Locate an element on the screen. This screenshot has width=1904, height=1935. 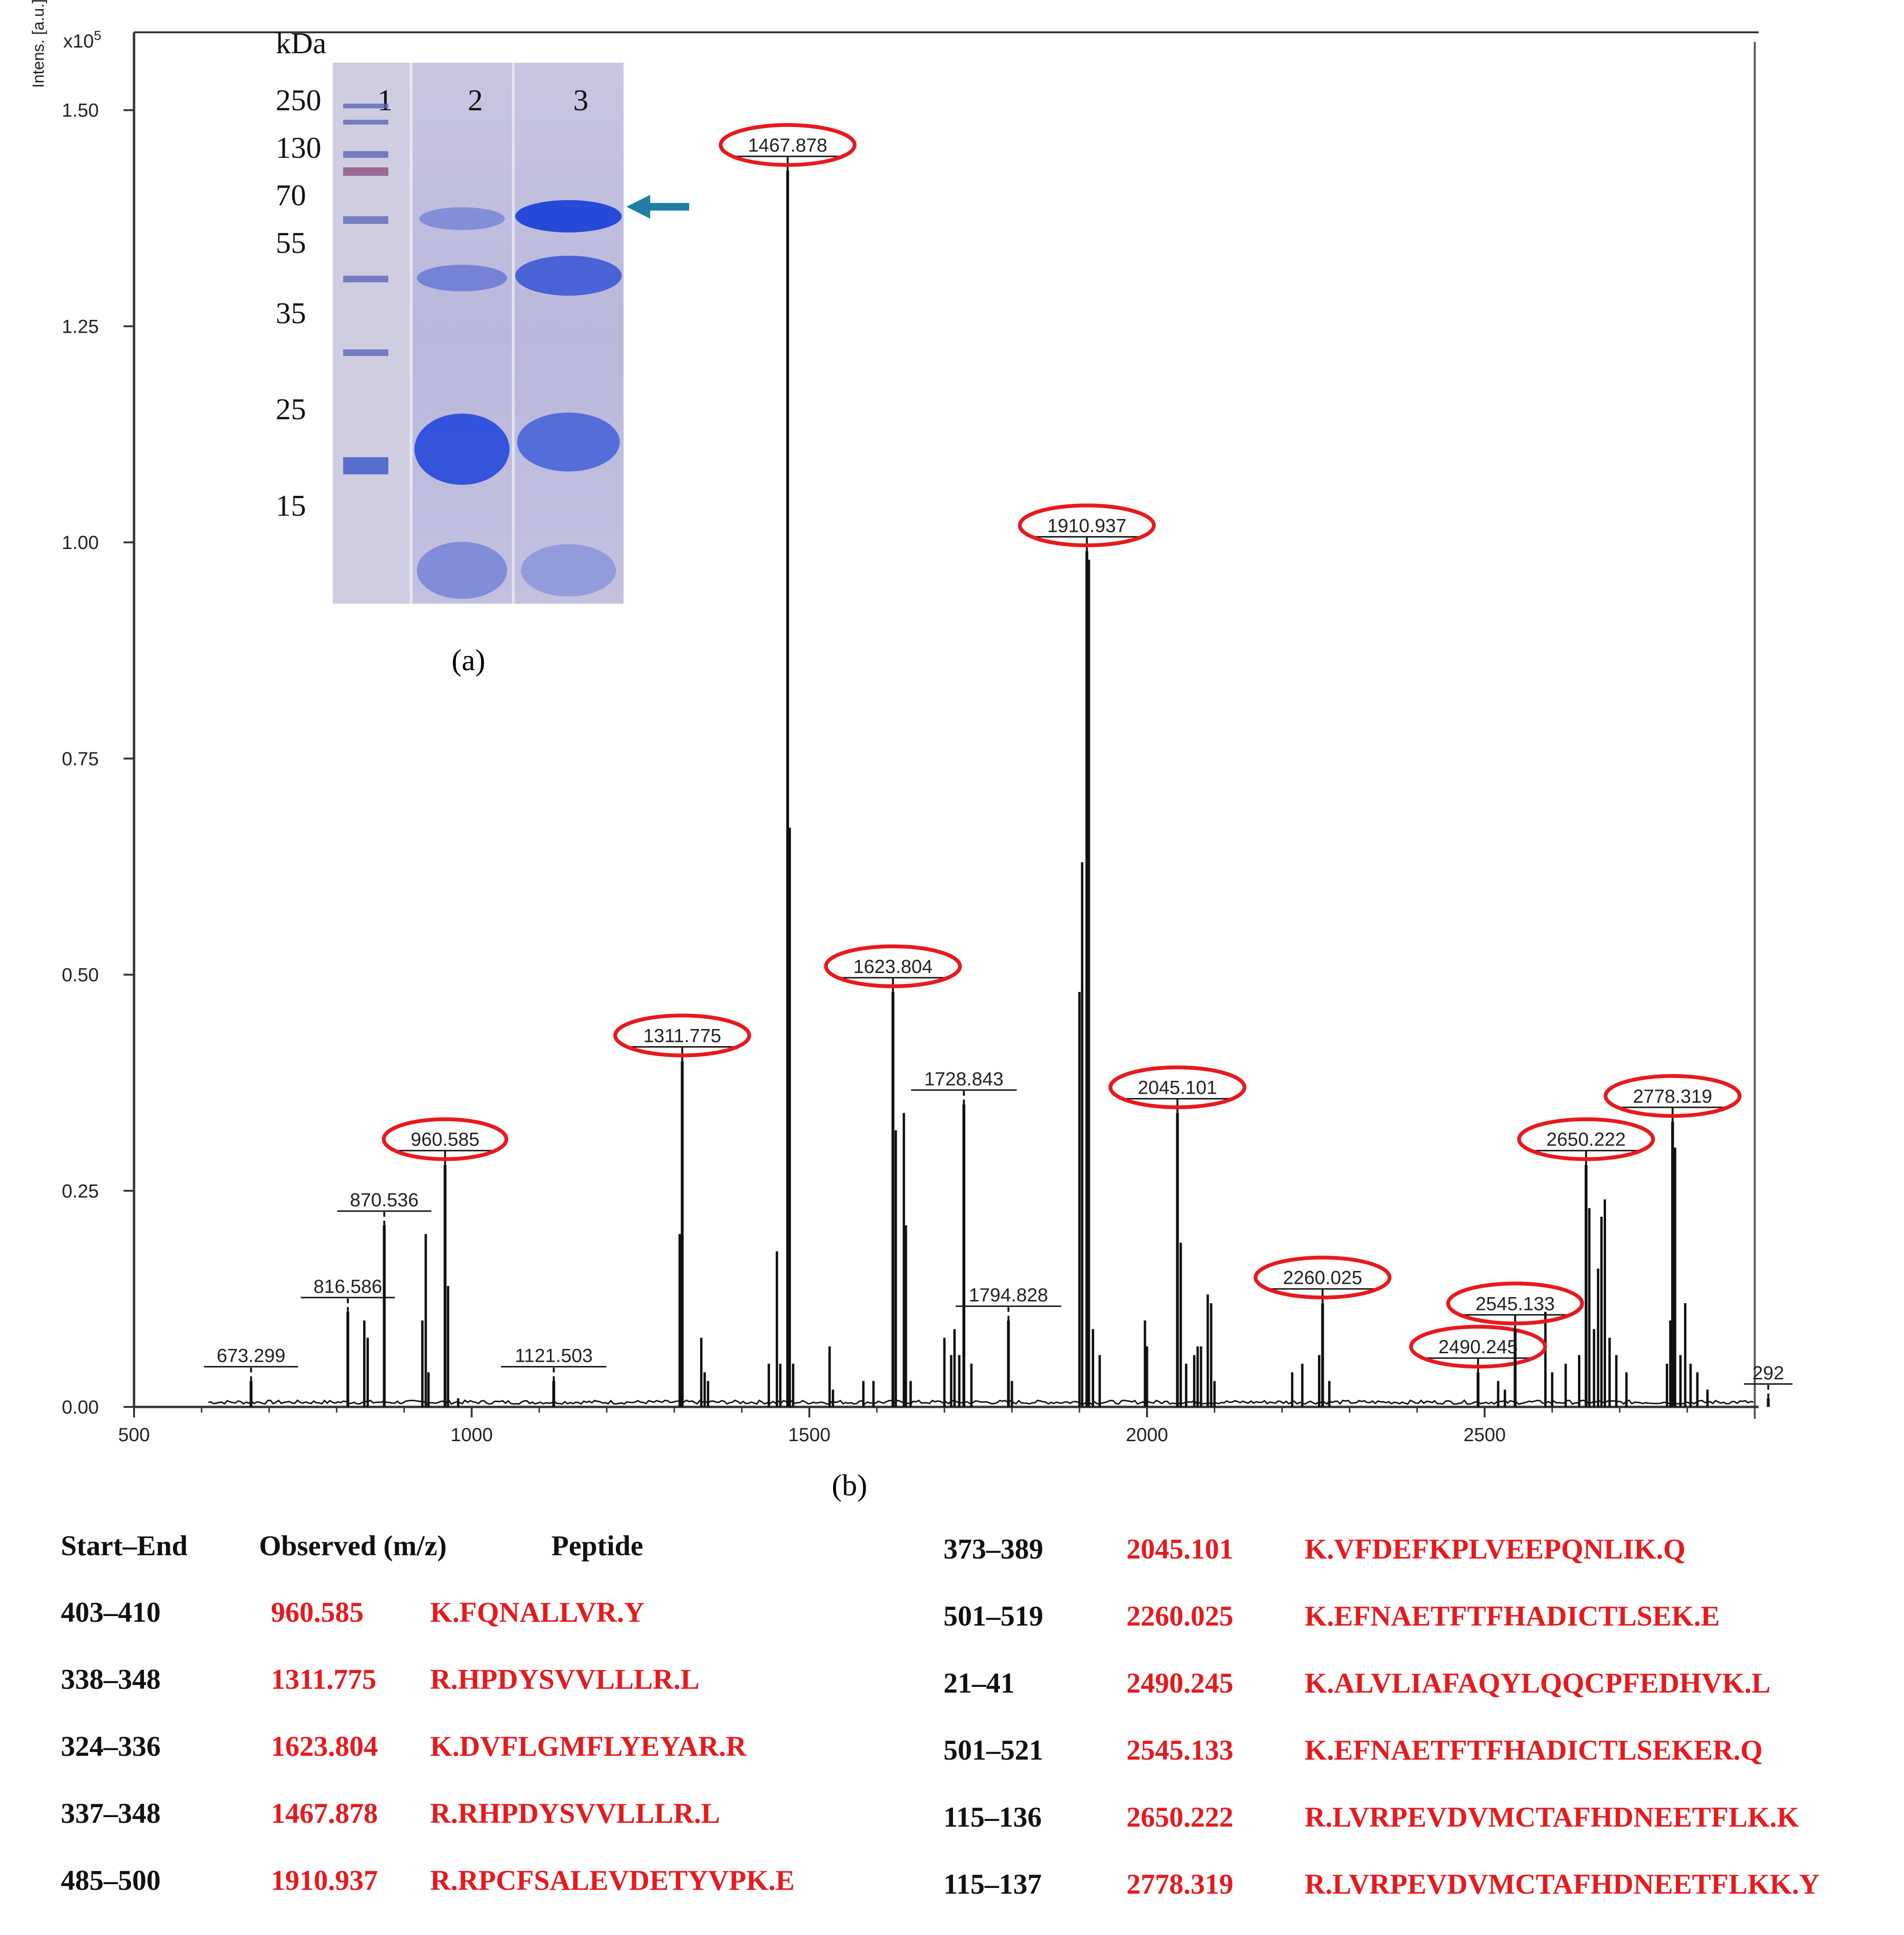
peak-label: 1121.503 is located at coordinates (554, 1356).